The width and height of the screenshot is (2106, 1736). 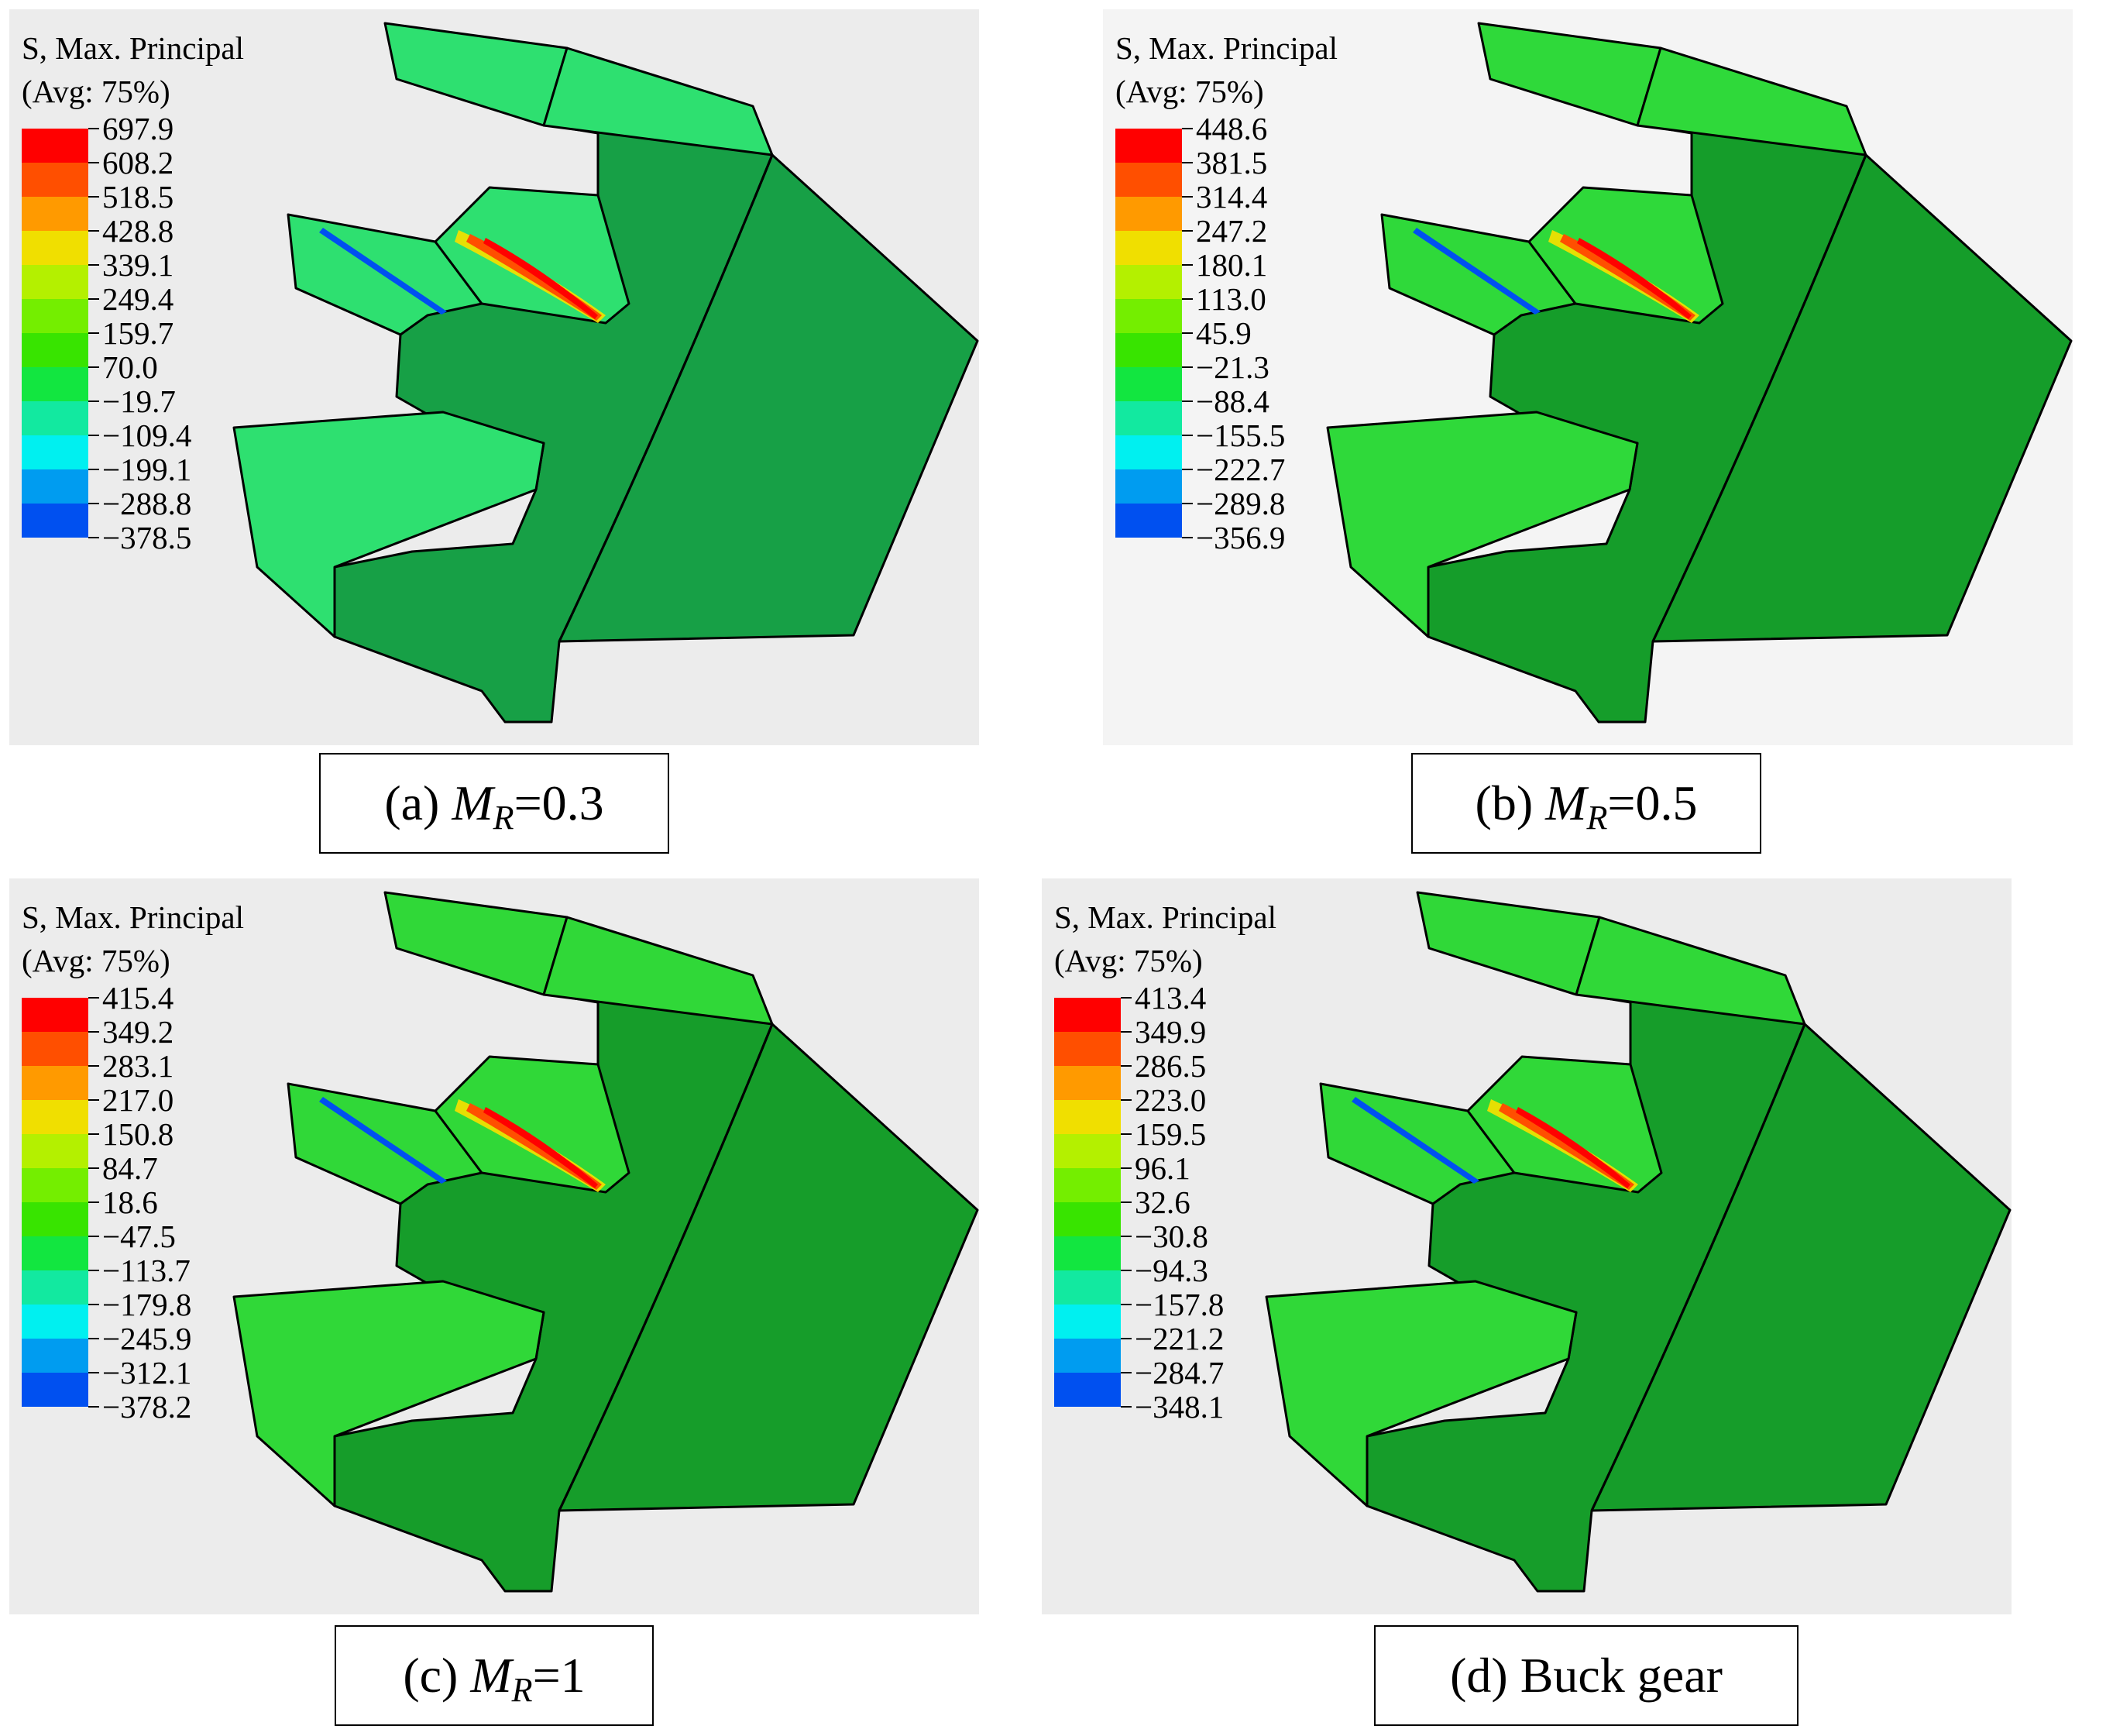 What do you see at coordinates (138, 299) in the screenshot?
I see `legend-tick-label: 249.4` at bounding box center [138, 299].